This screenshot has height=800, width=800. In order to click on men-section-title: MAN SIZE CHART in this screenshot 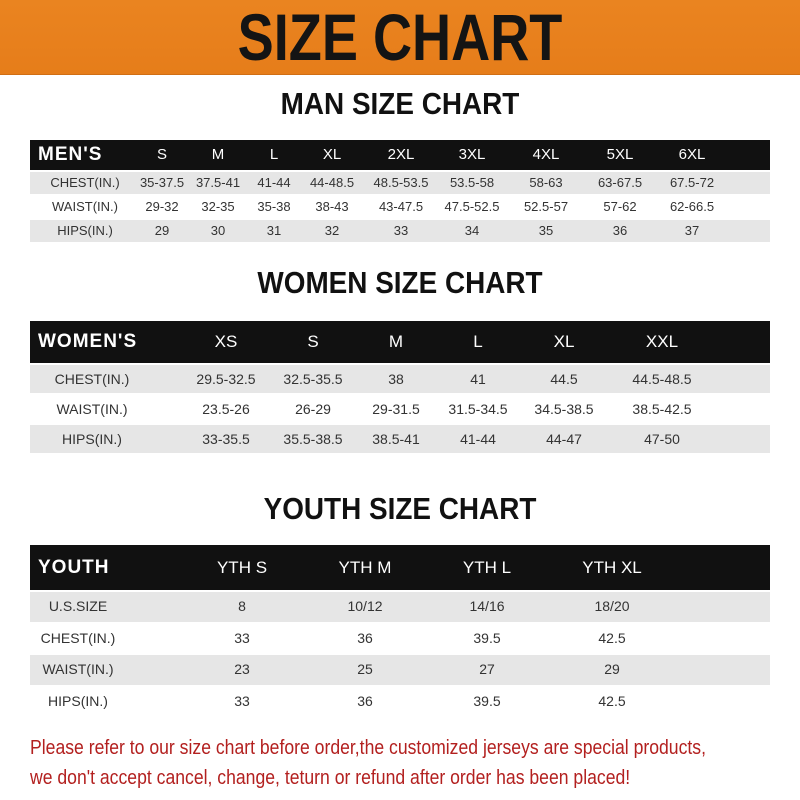, I will do `click(400, 103)`.